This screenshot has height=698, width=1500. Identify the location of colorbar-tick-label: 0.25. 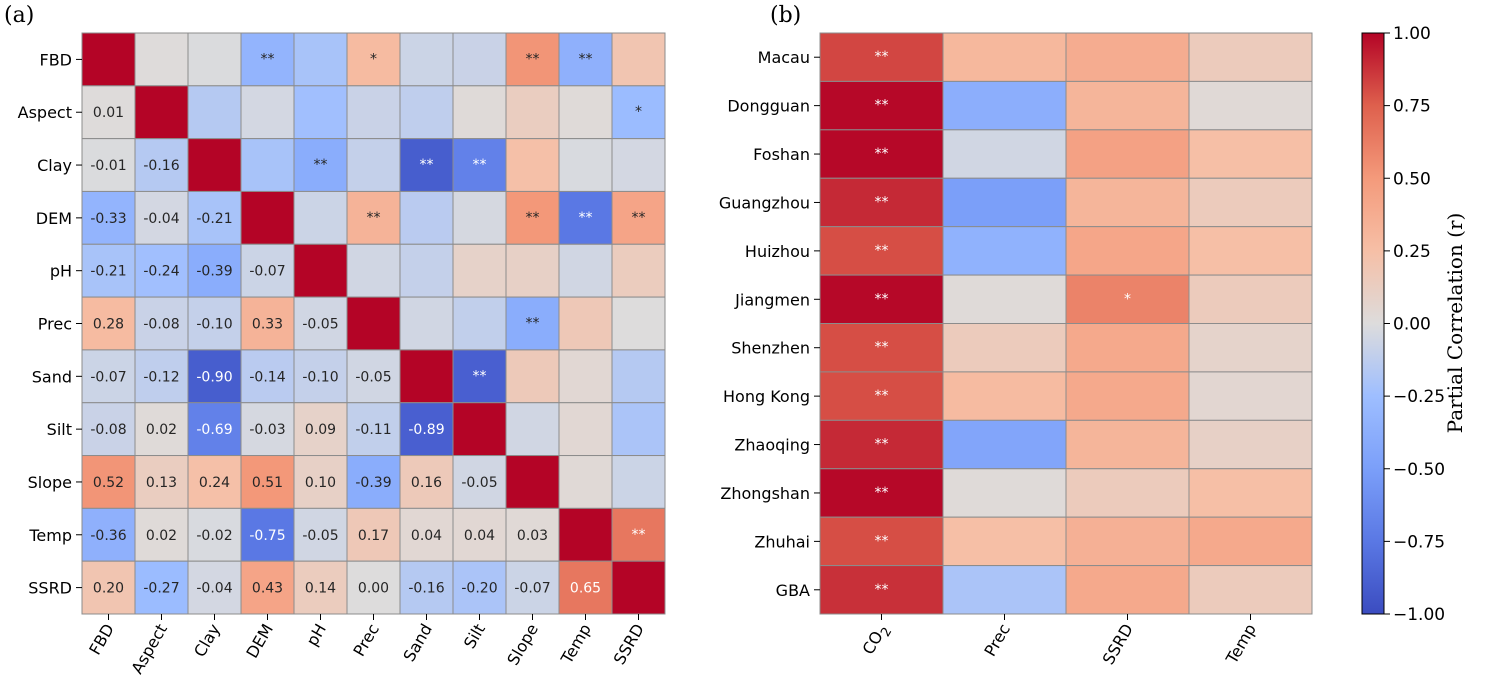
(1412, 252).